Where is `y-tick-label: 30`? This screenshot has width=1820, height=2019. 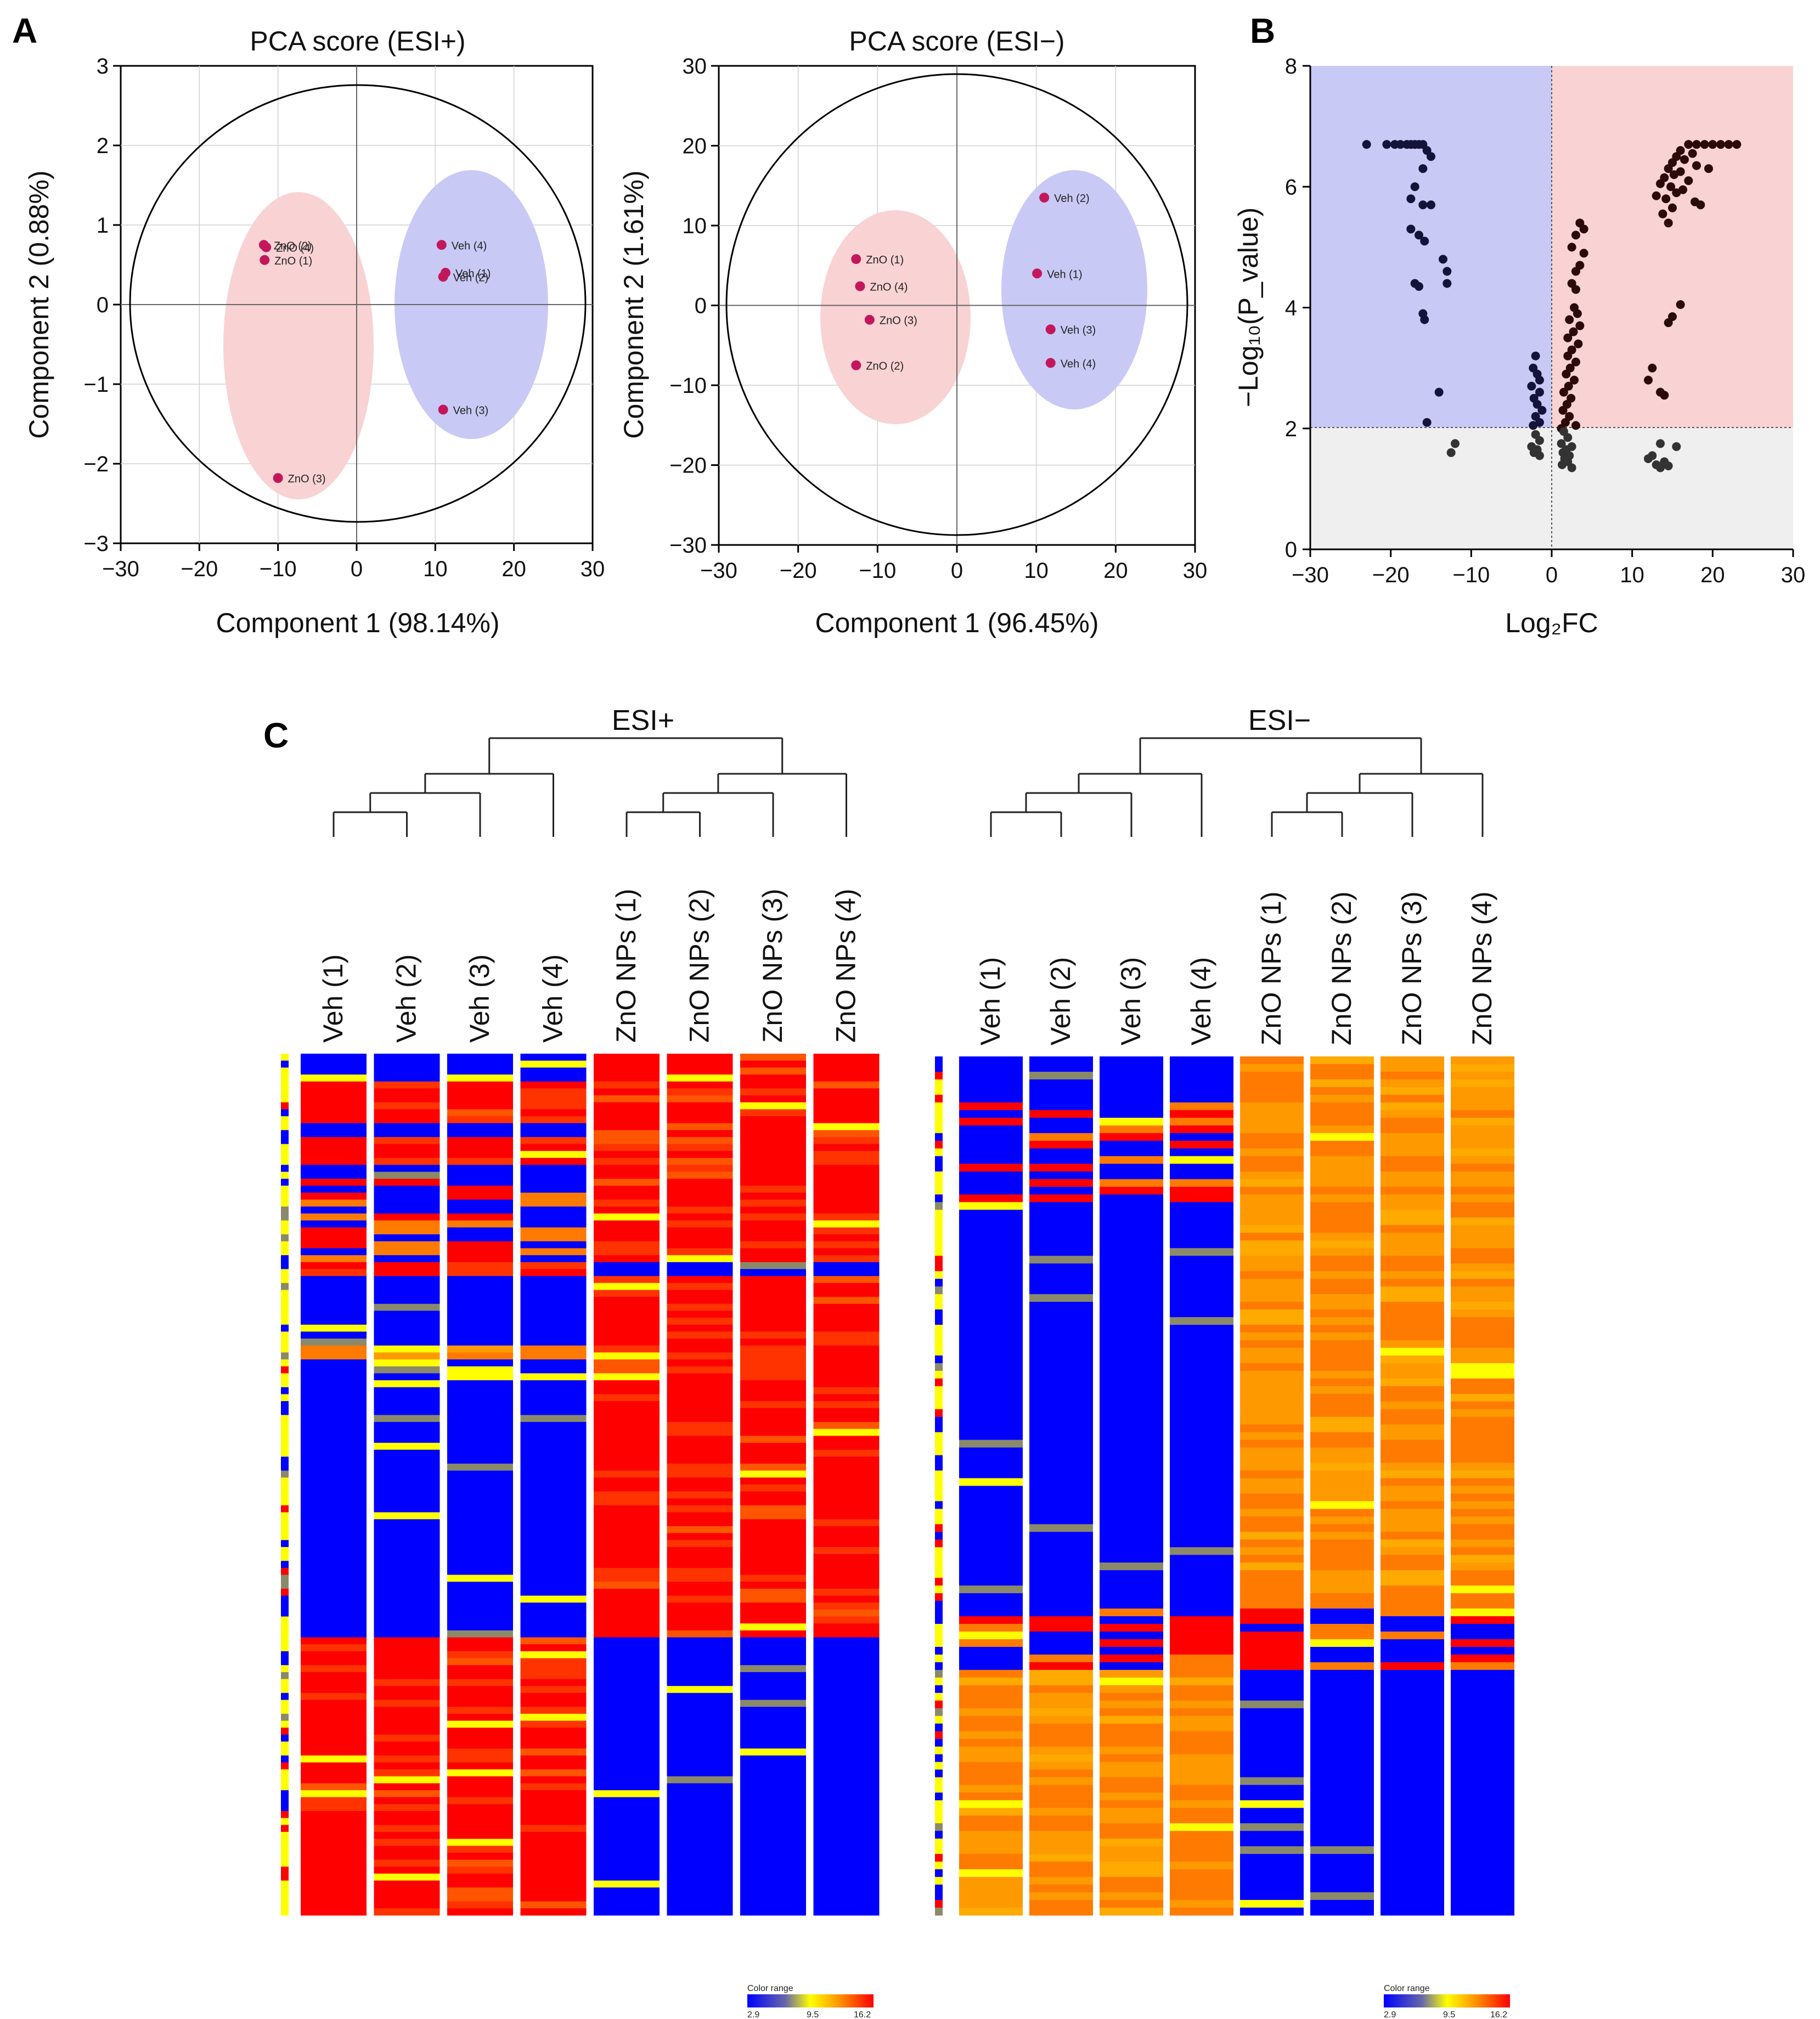 y-tick-label: 30 is located at coordinates (695, 66).